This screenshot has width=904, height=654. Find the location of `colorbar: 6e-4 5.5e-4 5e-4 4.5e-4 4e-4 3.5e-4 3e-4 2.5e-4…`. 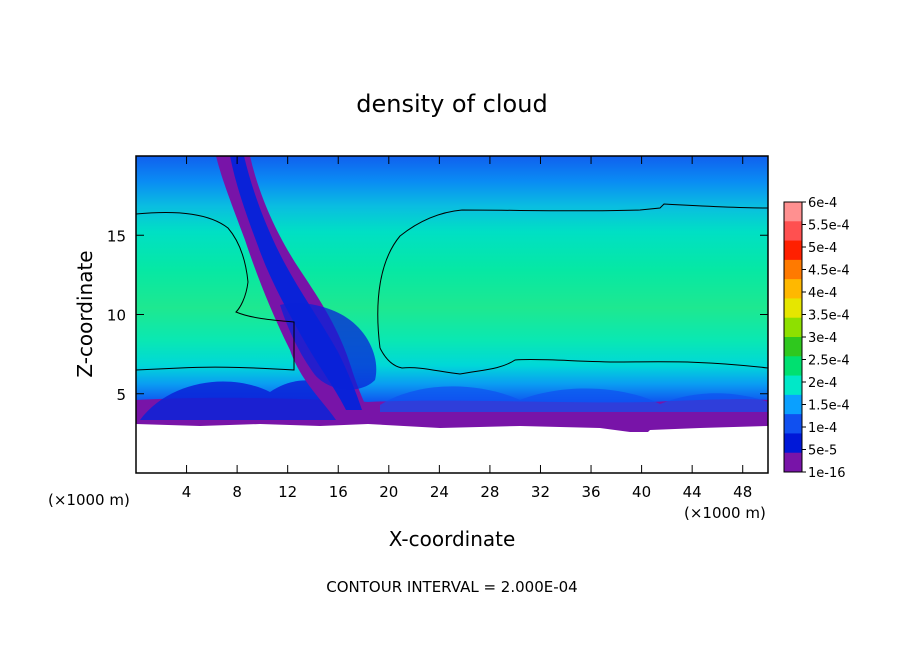

colorbar: 6e-4 5.5e-4 5e-4 4.5e-4 4e-4 3.5e-4 3e-4 2.5e-4… is located at coordinates (816, 338).